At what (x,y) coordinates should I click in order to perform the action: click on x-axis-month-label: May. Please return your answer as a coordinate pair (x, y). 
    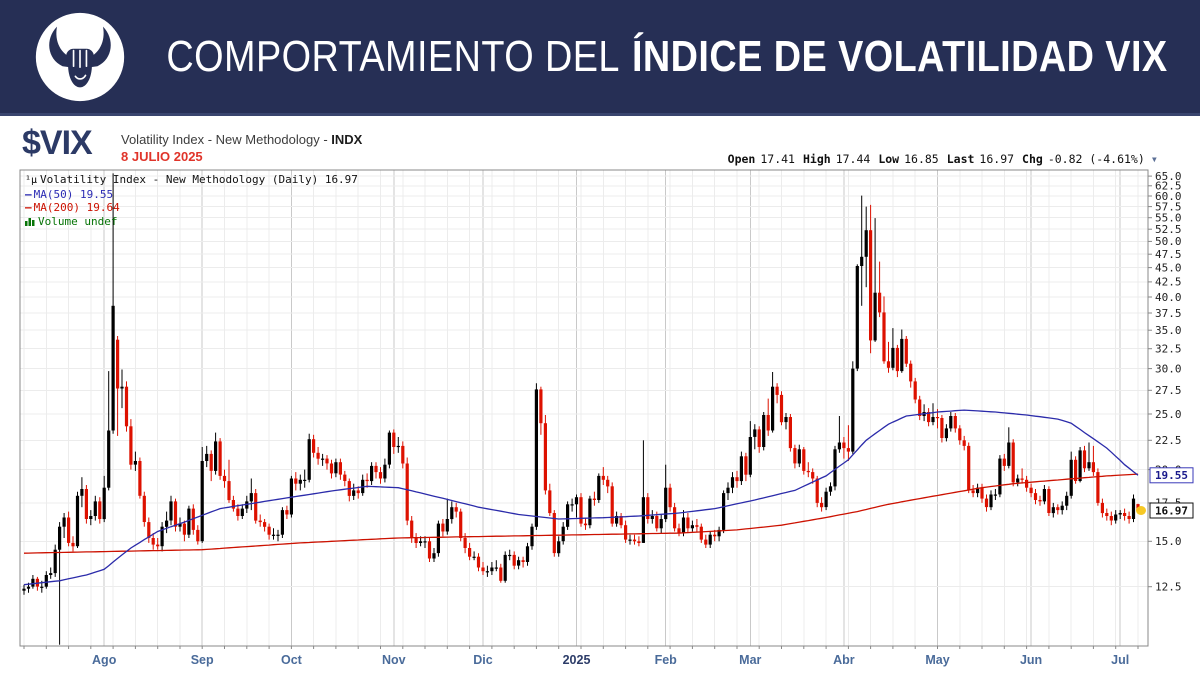
    Looking at the image, I should click on (937, 660).